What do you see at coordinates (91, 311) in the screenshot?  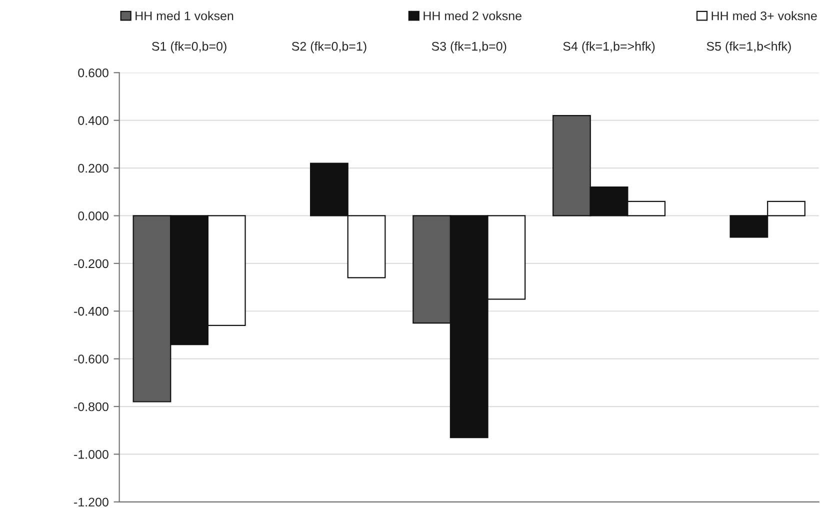 I see `y-tick-label: -0.400` at bounding box center [91, 311].